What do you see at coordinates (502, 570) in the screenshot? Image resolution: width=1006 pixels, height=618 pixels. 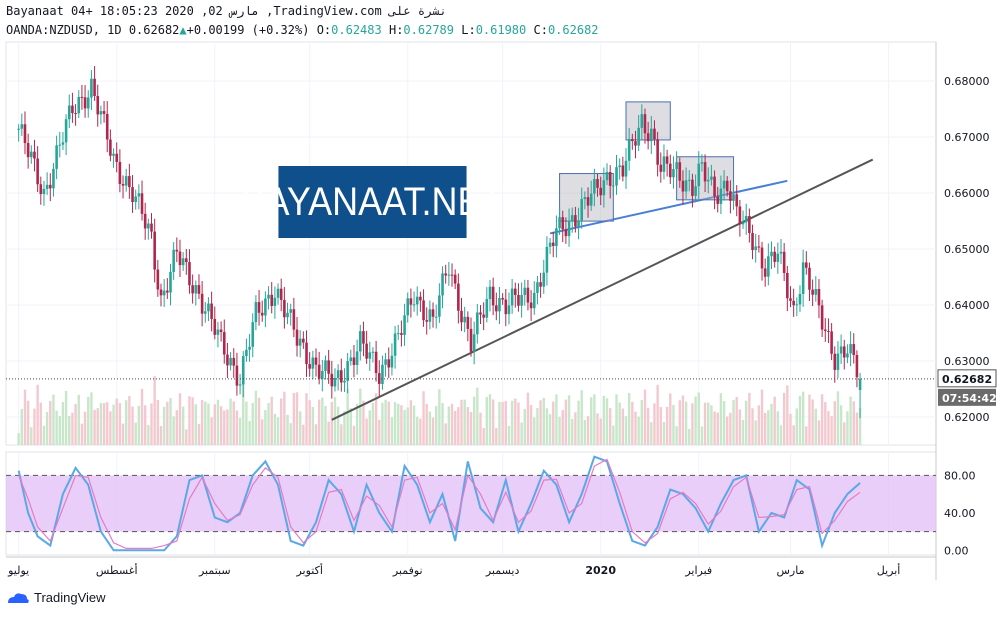 I see `time-tick-label: ديسمبر` at bounding box center [502, 570].